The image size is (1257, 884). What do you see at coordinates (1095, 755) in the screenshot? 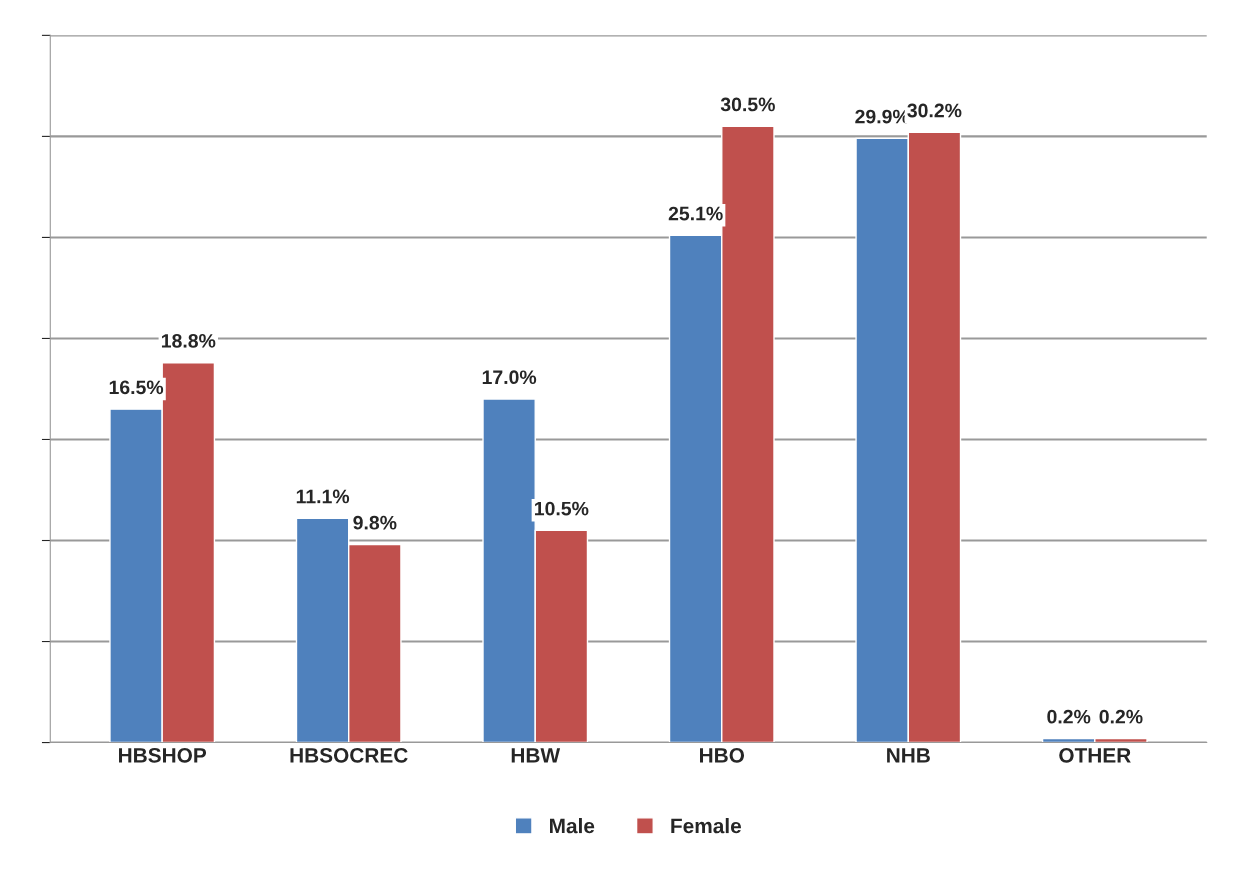
I see `x-tick-label: OTHER` at bounding box center [1095, 755].